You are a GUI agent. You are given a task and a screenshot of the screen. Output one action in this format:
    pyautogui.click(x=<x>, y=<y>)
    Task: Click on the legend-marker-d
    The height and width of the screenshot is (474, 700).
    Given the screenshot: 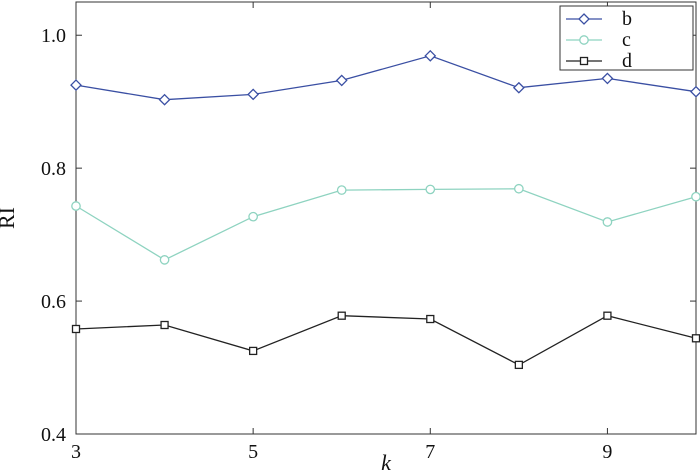 What is the action you would take?
    pyautogui.click(x=584, y=61)
    